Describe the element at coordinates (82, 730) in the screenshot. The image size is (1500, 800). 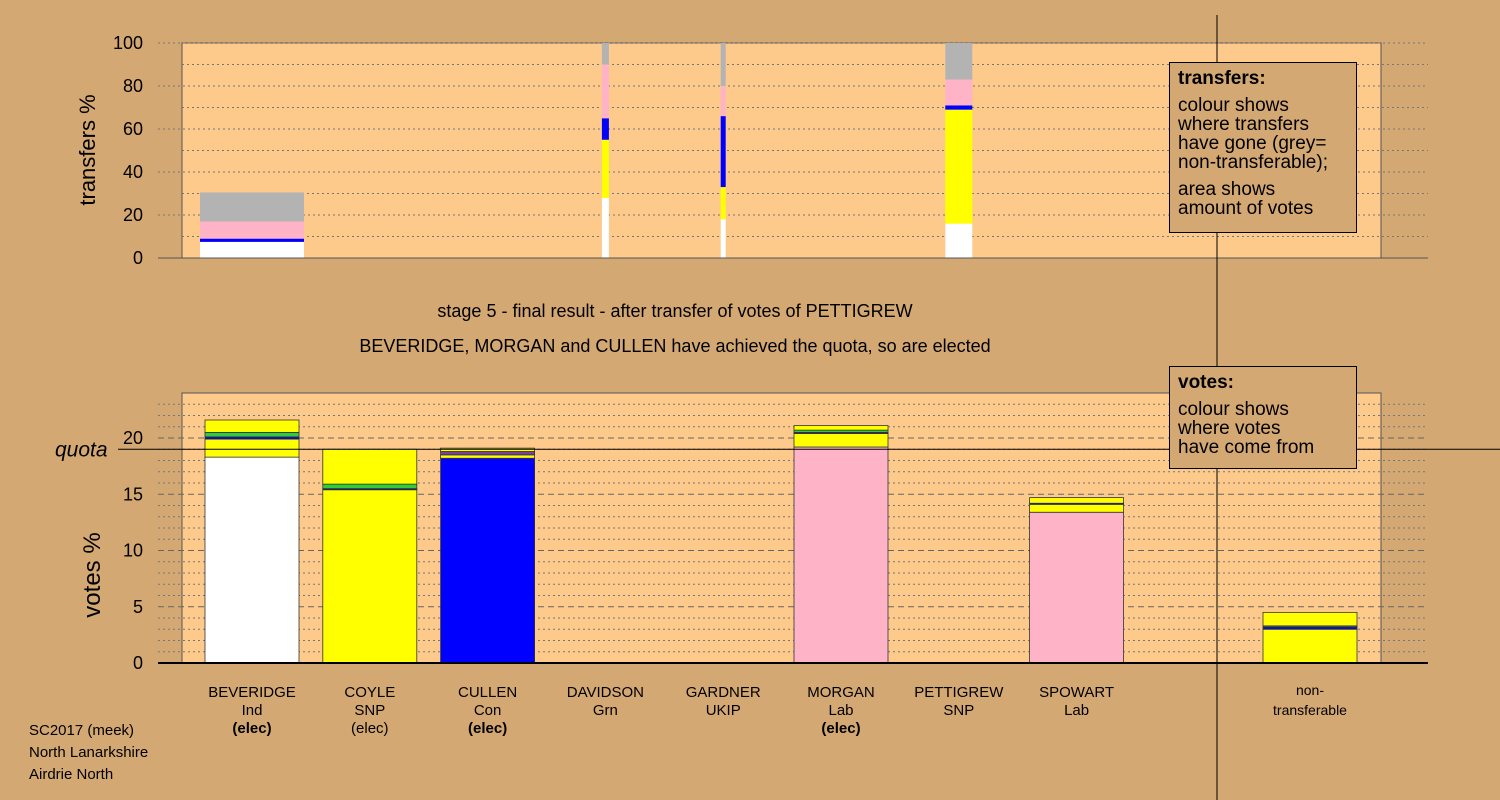
I see `footer-line: SC2017 (meek)` at that location.